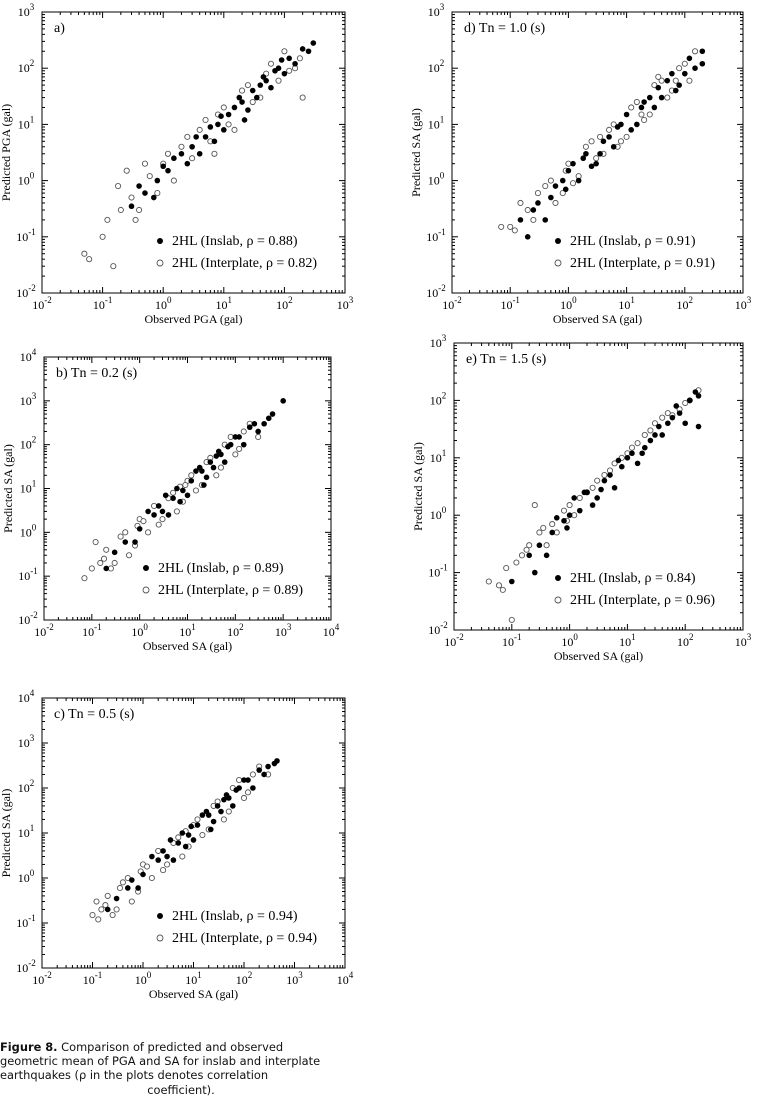  Describe the element at coordinates (444, 568) in the screenshot. I see `y-tick-exponent: -1` at that location.